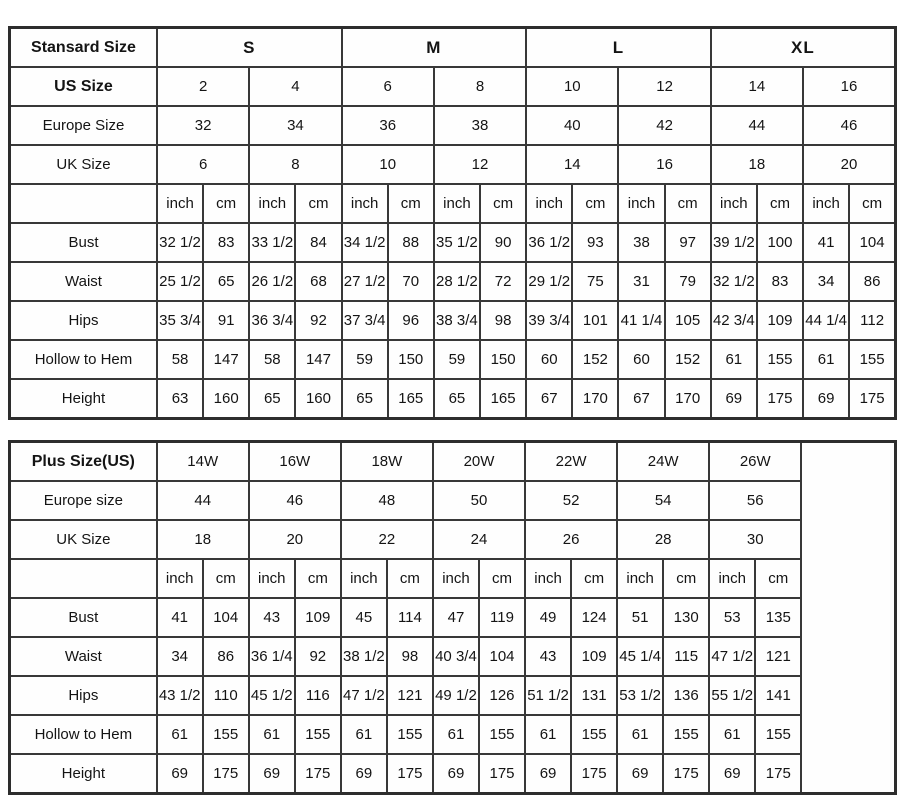 Image resolution: width=900 pixels, height=795 pixels. What do you see at coordinates (640, 617) in the screenshot?
I see `size-value-cell: 51` at bounding box center [640, 617].